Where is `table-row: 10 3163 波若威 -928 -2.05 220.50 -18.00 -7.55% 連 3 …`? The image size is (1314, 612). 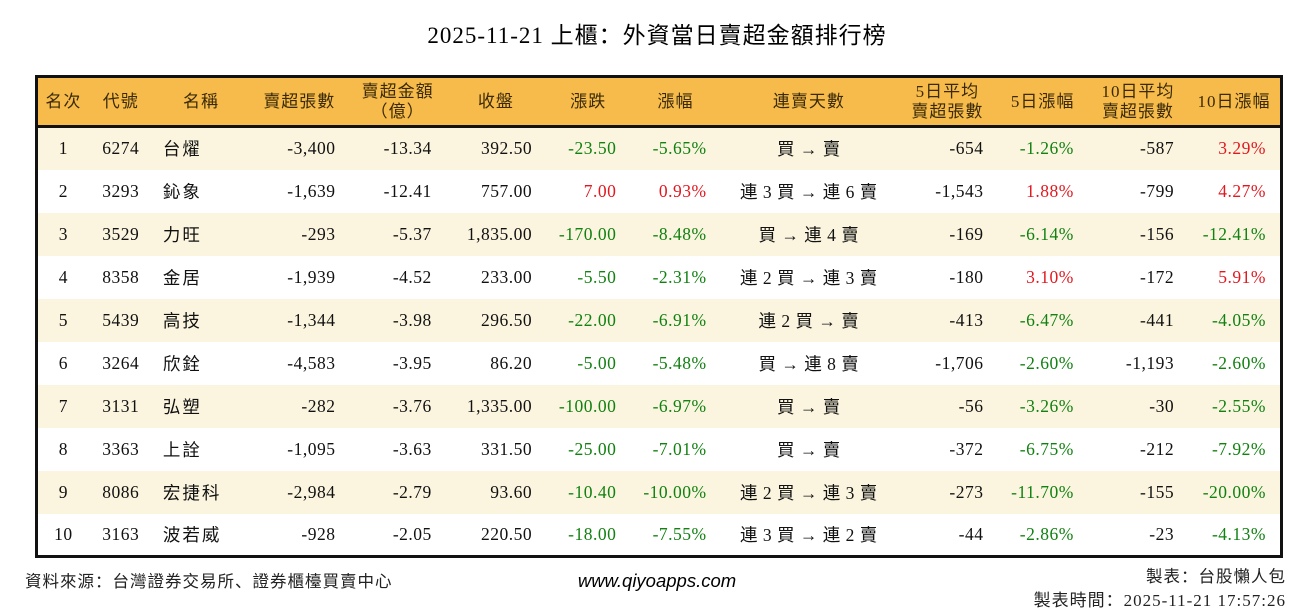 table-row: 10 3163 波若威 -928 -2.05 220.50 -18.00 -7.55% 連 3 … is located at coordinates (659, 535).